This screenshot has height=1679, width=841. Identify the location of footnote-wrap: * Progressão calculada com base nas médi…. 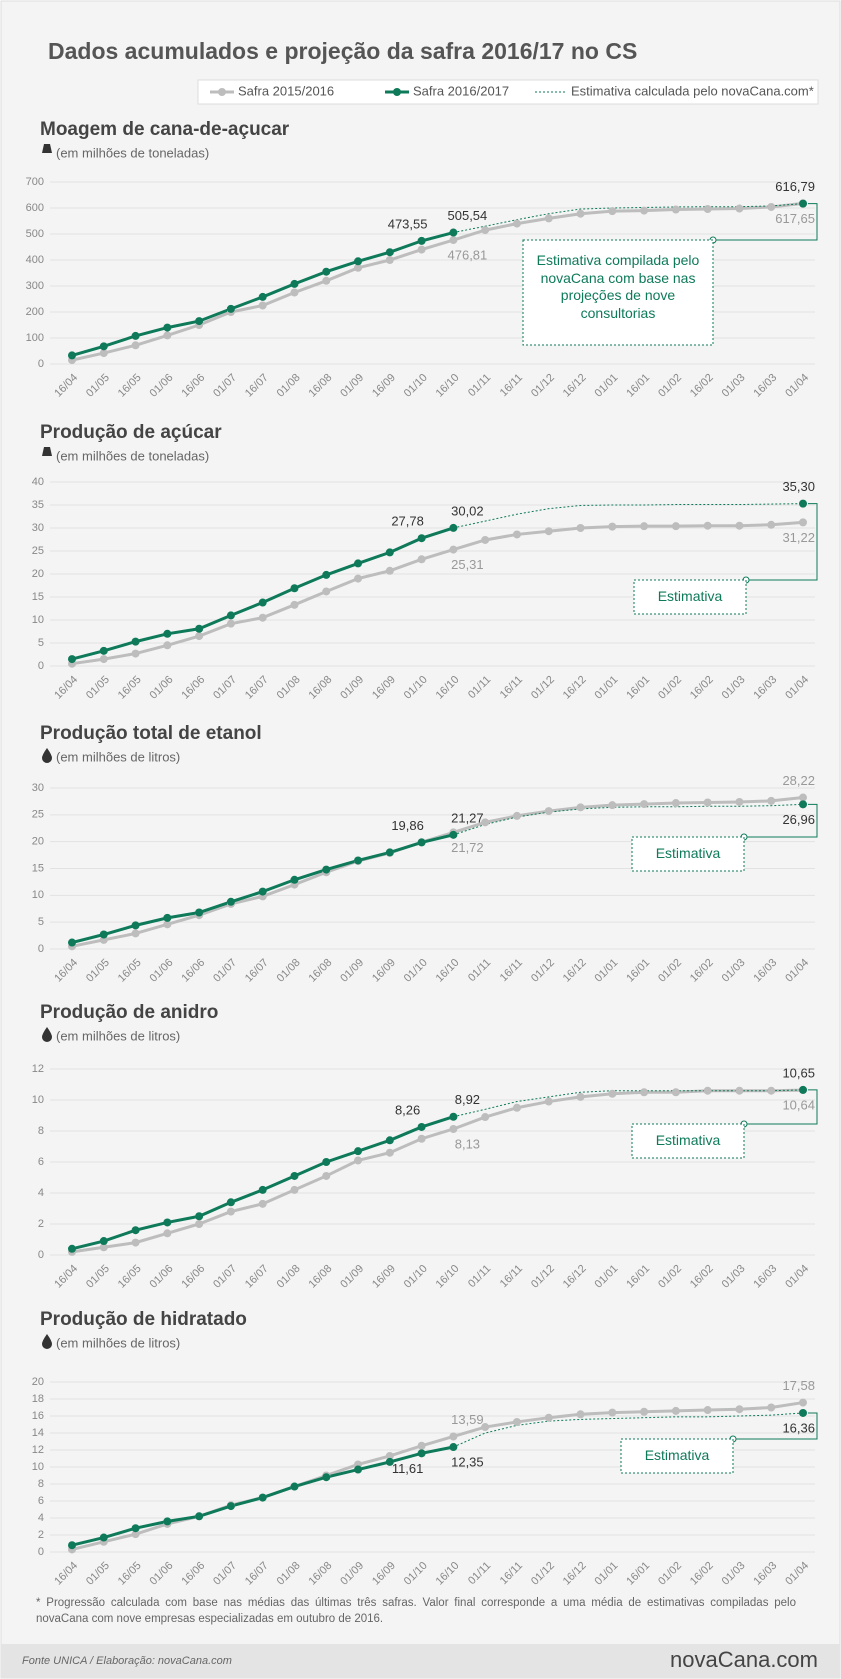
(416, 1611).